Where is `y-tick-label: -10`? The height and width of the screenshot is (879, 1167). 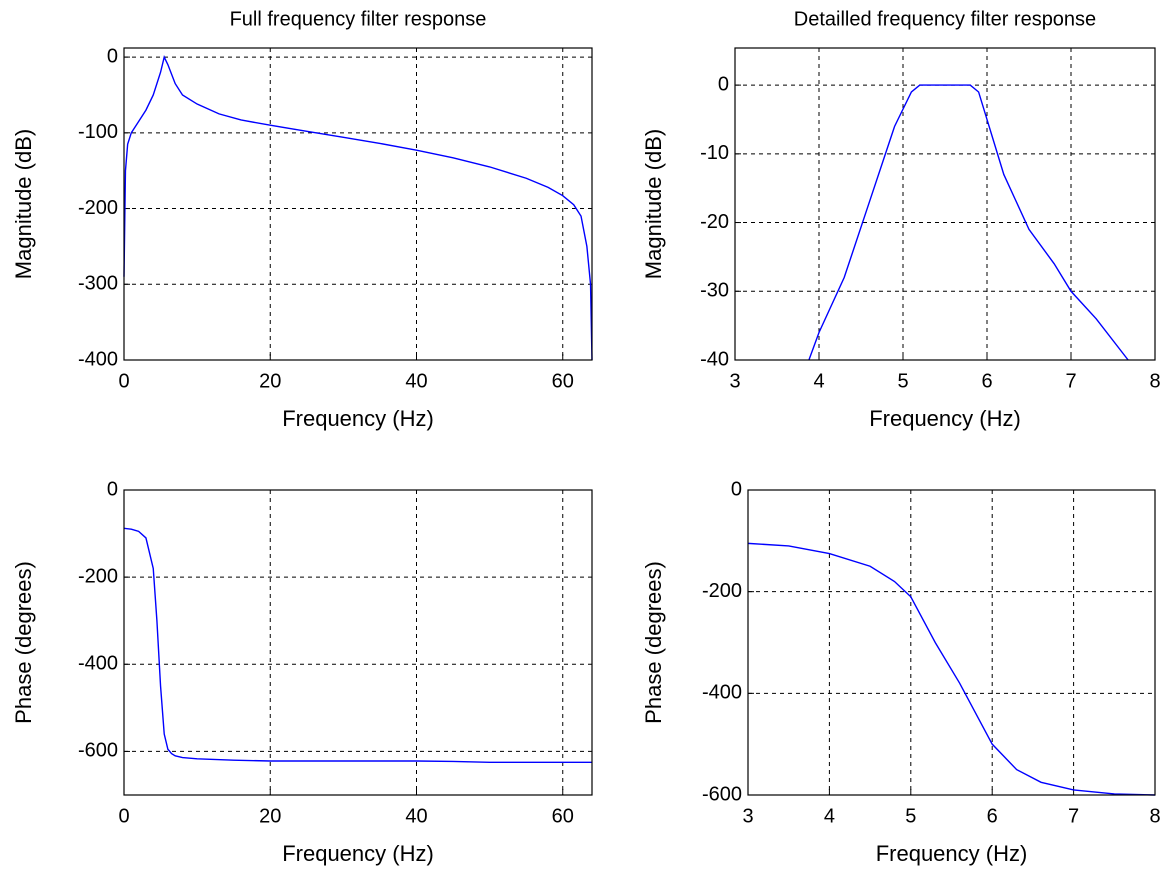 y-tick-label: -10 is located at coordinates (714, 153).